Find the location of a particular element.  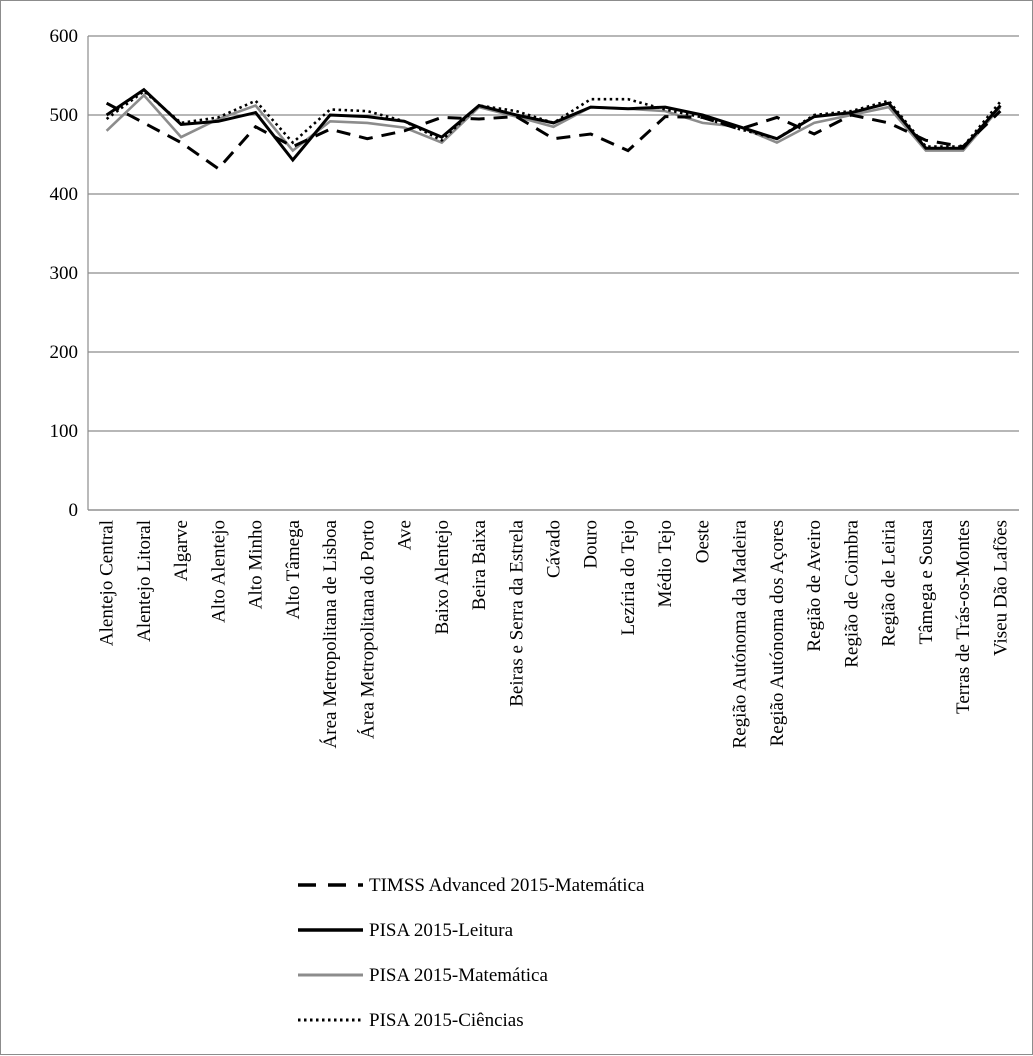

y-axis-ticks: 0 100 200 300 400 500 600 is located at coordinates (64, 273).